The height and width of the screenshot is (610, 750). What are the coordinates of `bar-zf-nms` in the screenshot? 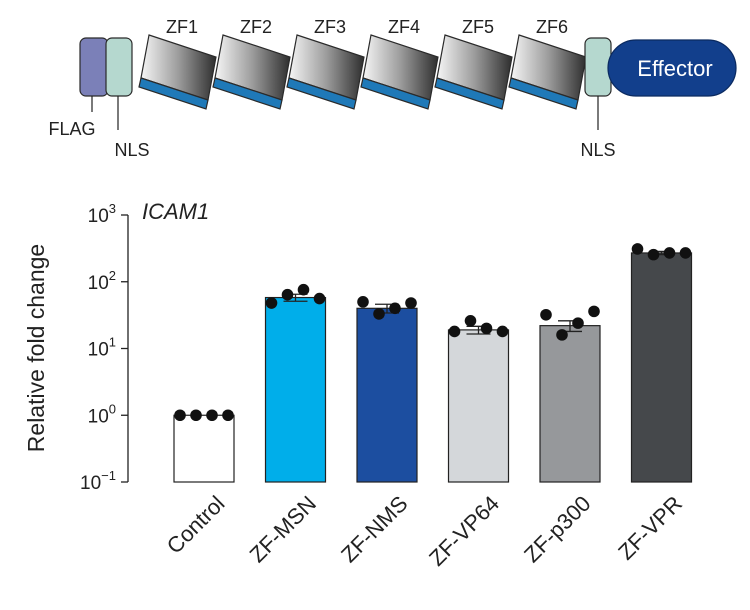 It's located at (387, 395).